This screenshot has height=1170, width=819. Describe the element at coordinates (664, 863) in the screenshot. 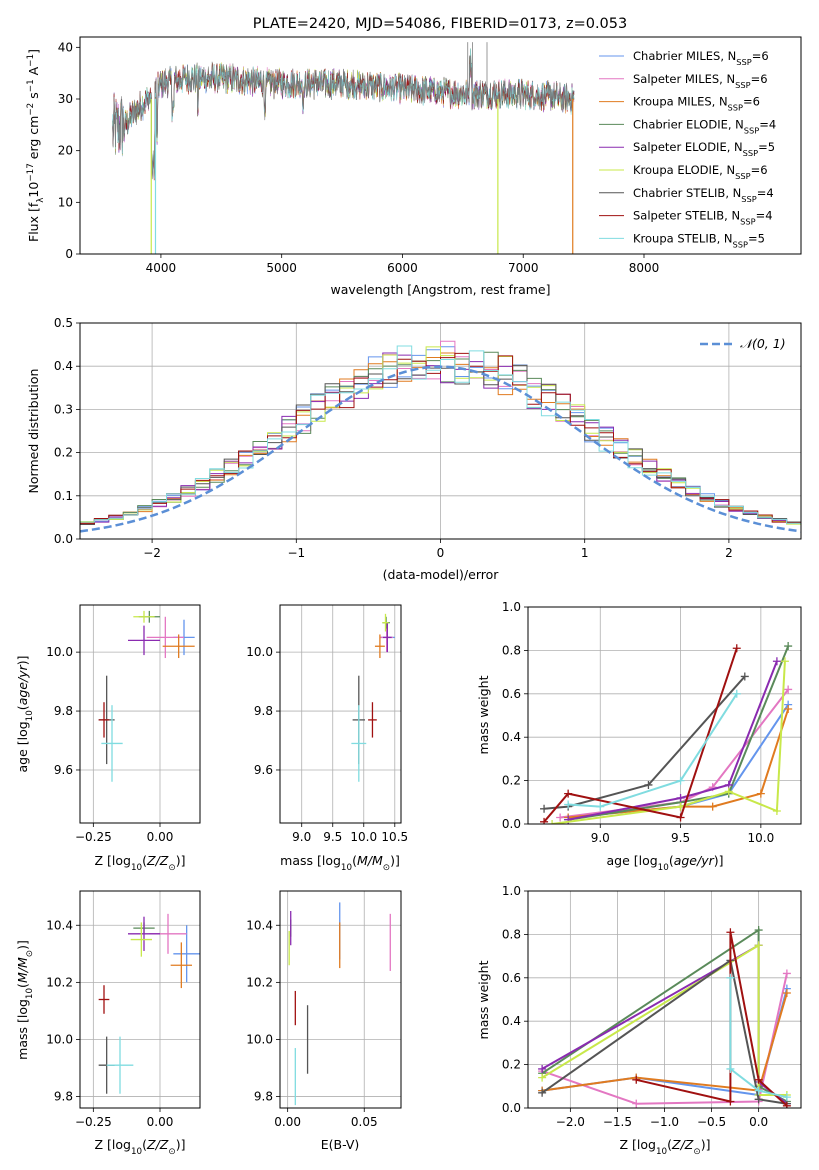

I see `x-axis-label: age [log10(age/yr)]` at that location.